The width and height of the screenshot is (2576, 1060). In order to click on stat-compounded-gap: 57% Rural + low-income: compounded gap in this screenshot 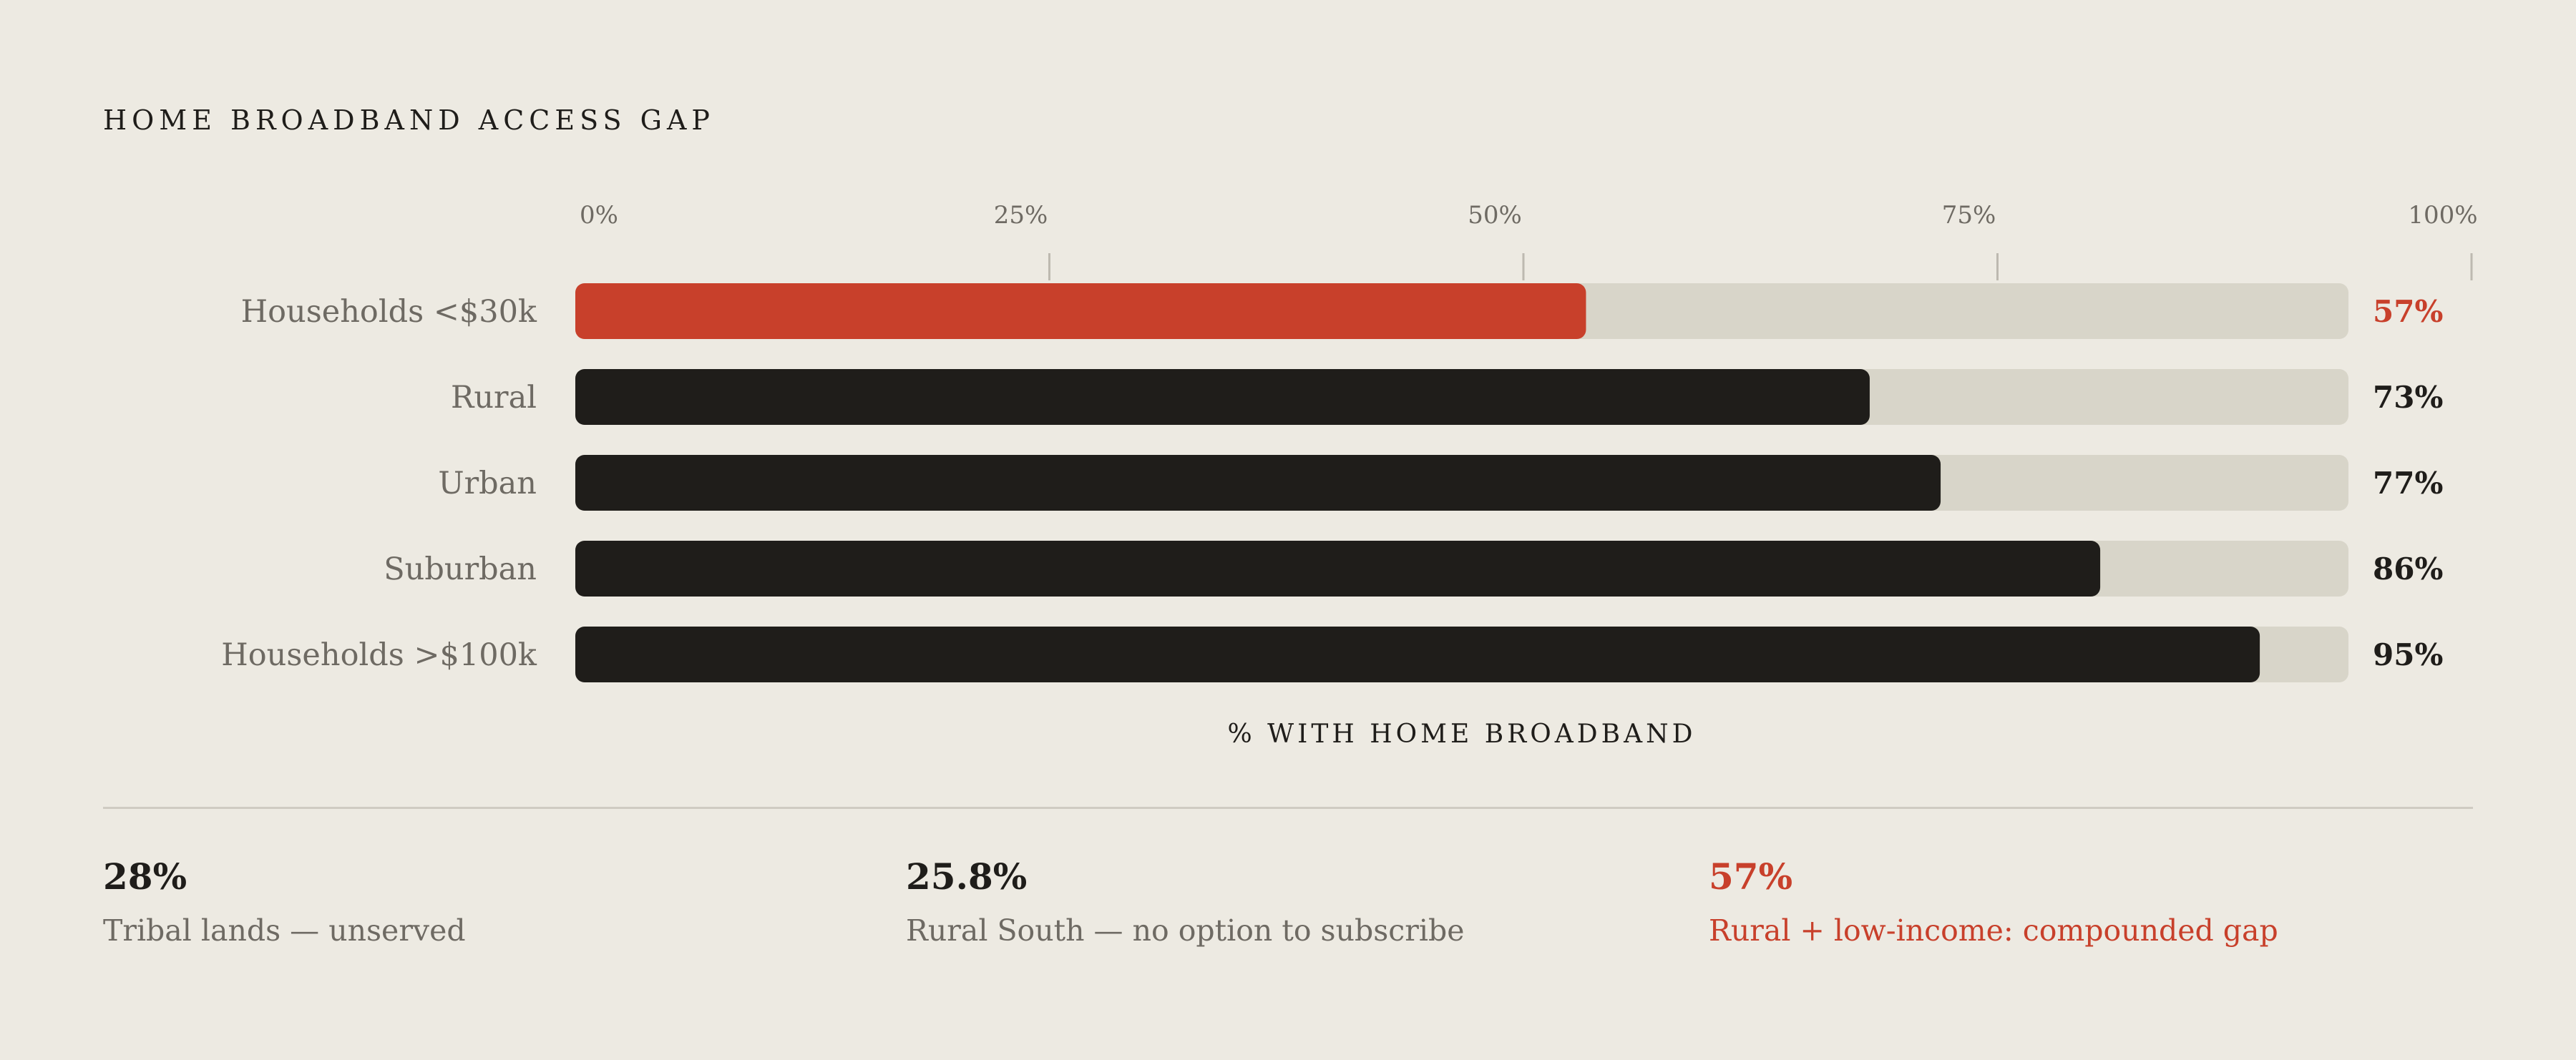, I will do `click(1993, 902)`.